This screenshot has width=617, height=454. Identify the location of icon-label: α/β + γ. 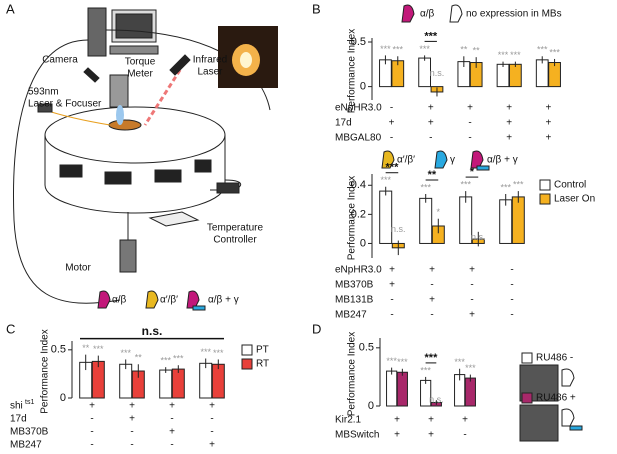
(502, 160).